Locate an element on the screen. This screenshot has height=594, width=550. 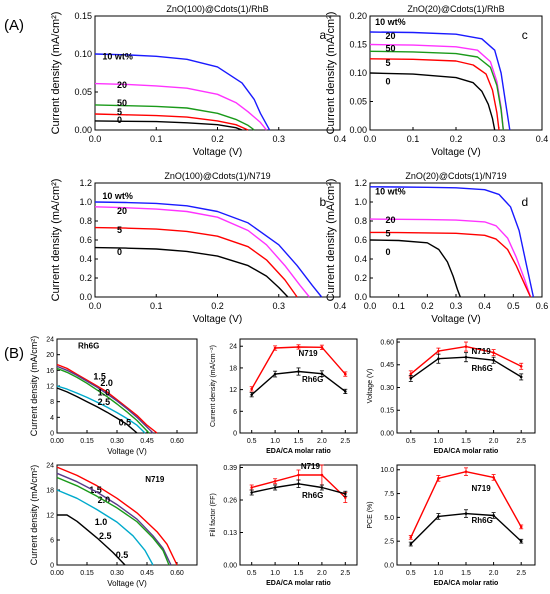
y-tick-label: 0.2 is located at coordinates (360, 278).